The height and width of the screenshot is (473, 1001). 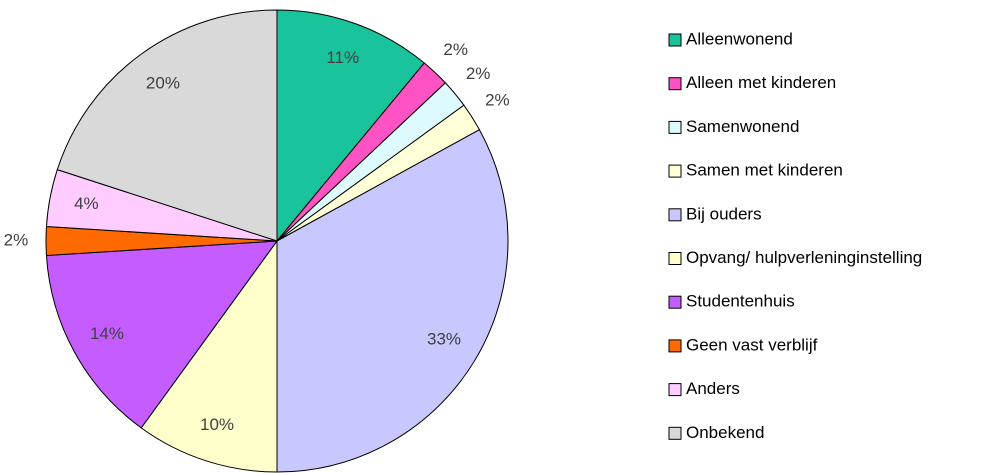 What do you see at coordinates (740, 301) in the screenshot?
I see `legend-label: Studentenhuis` at bounding box center [740, 301].